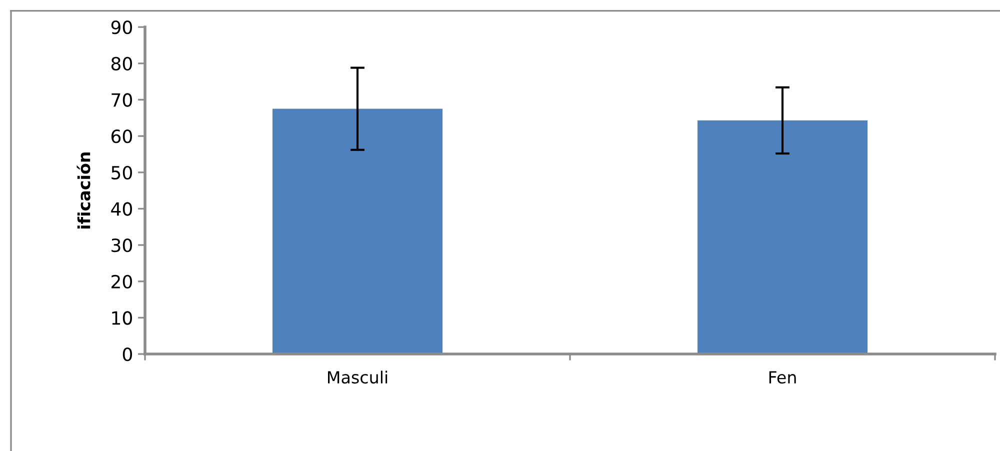 The width and height of the screenshot is (1000, 451). What do you see at coordinates (122, 281) in the screenshot?
I see `y-tick-label: 20` at bounding box center [122, 281].